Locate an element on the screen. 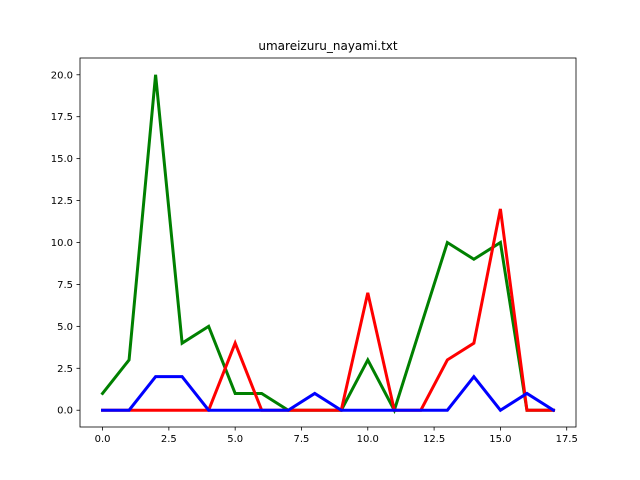  x-tick-label: 7.5 is located at coordinates (302, 439).